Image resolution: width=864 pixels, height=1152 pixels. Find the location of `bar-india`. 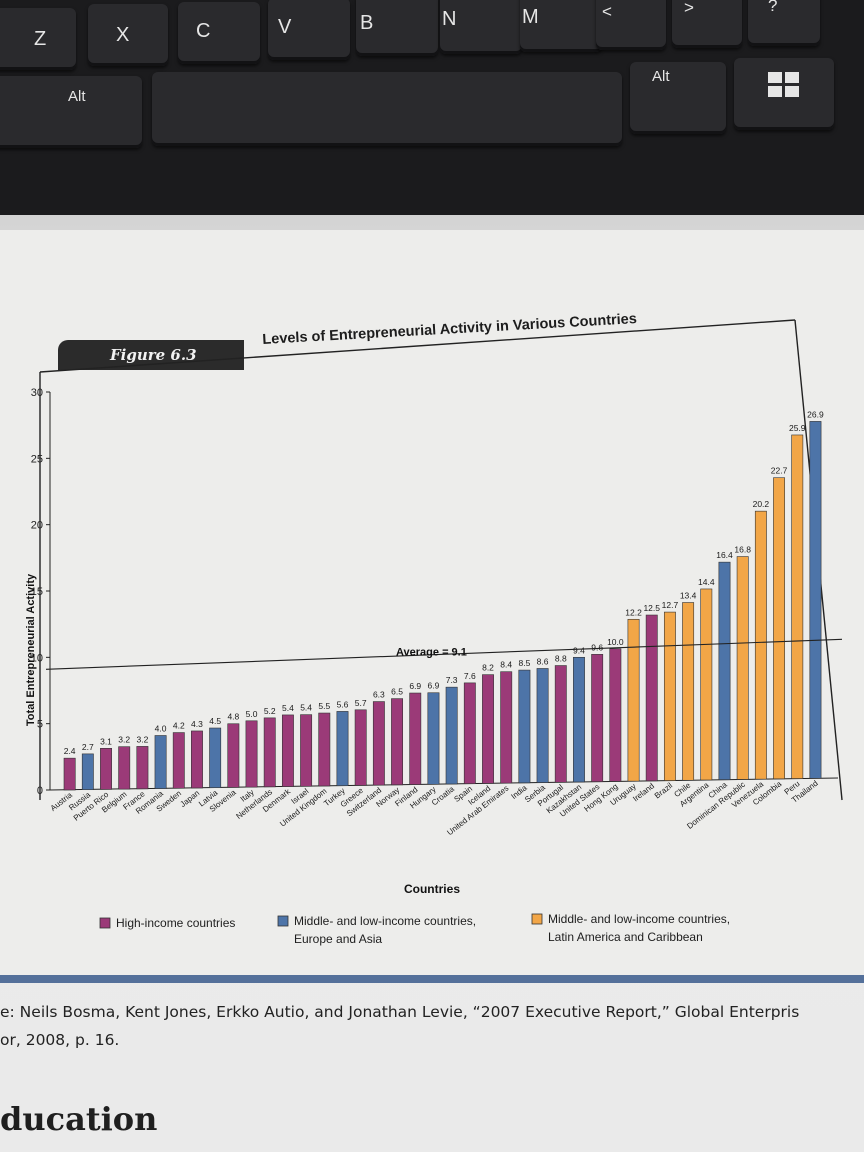

bar-india is located at coordinates (524, 726).